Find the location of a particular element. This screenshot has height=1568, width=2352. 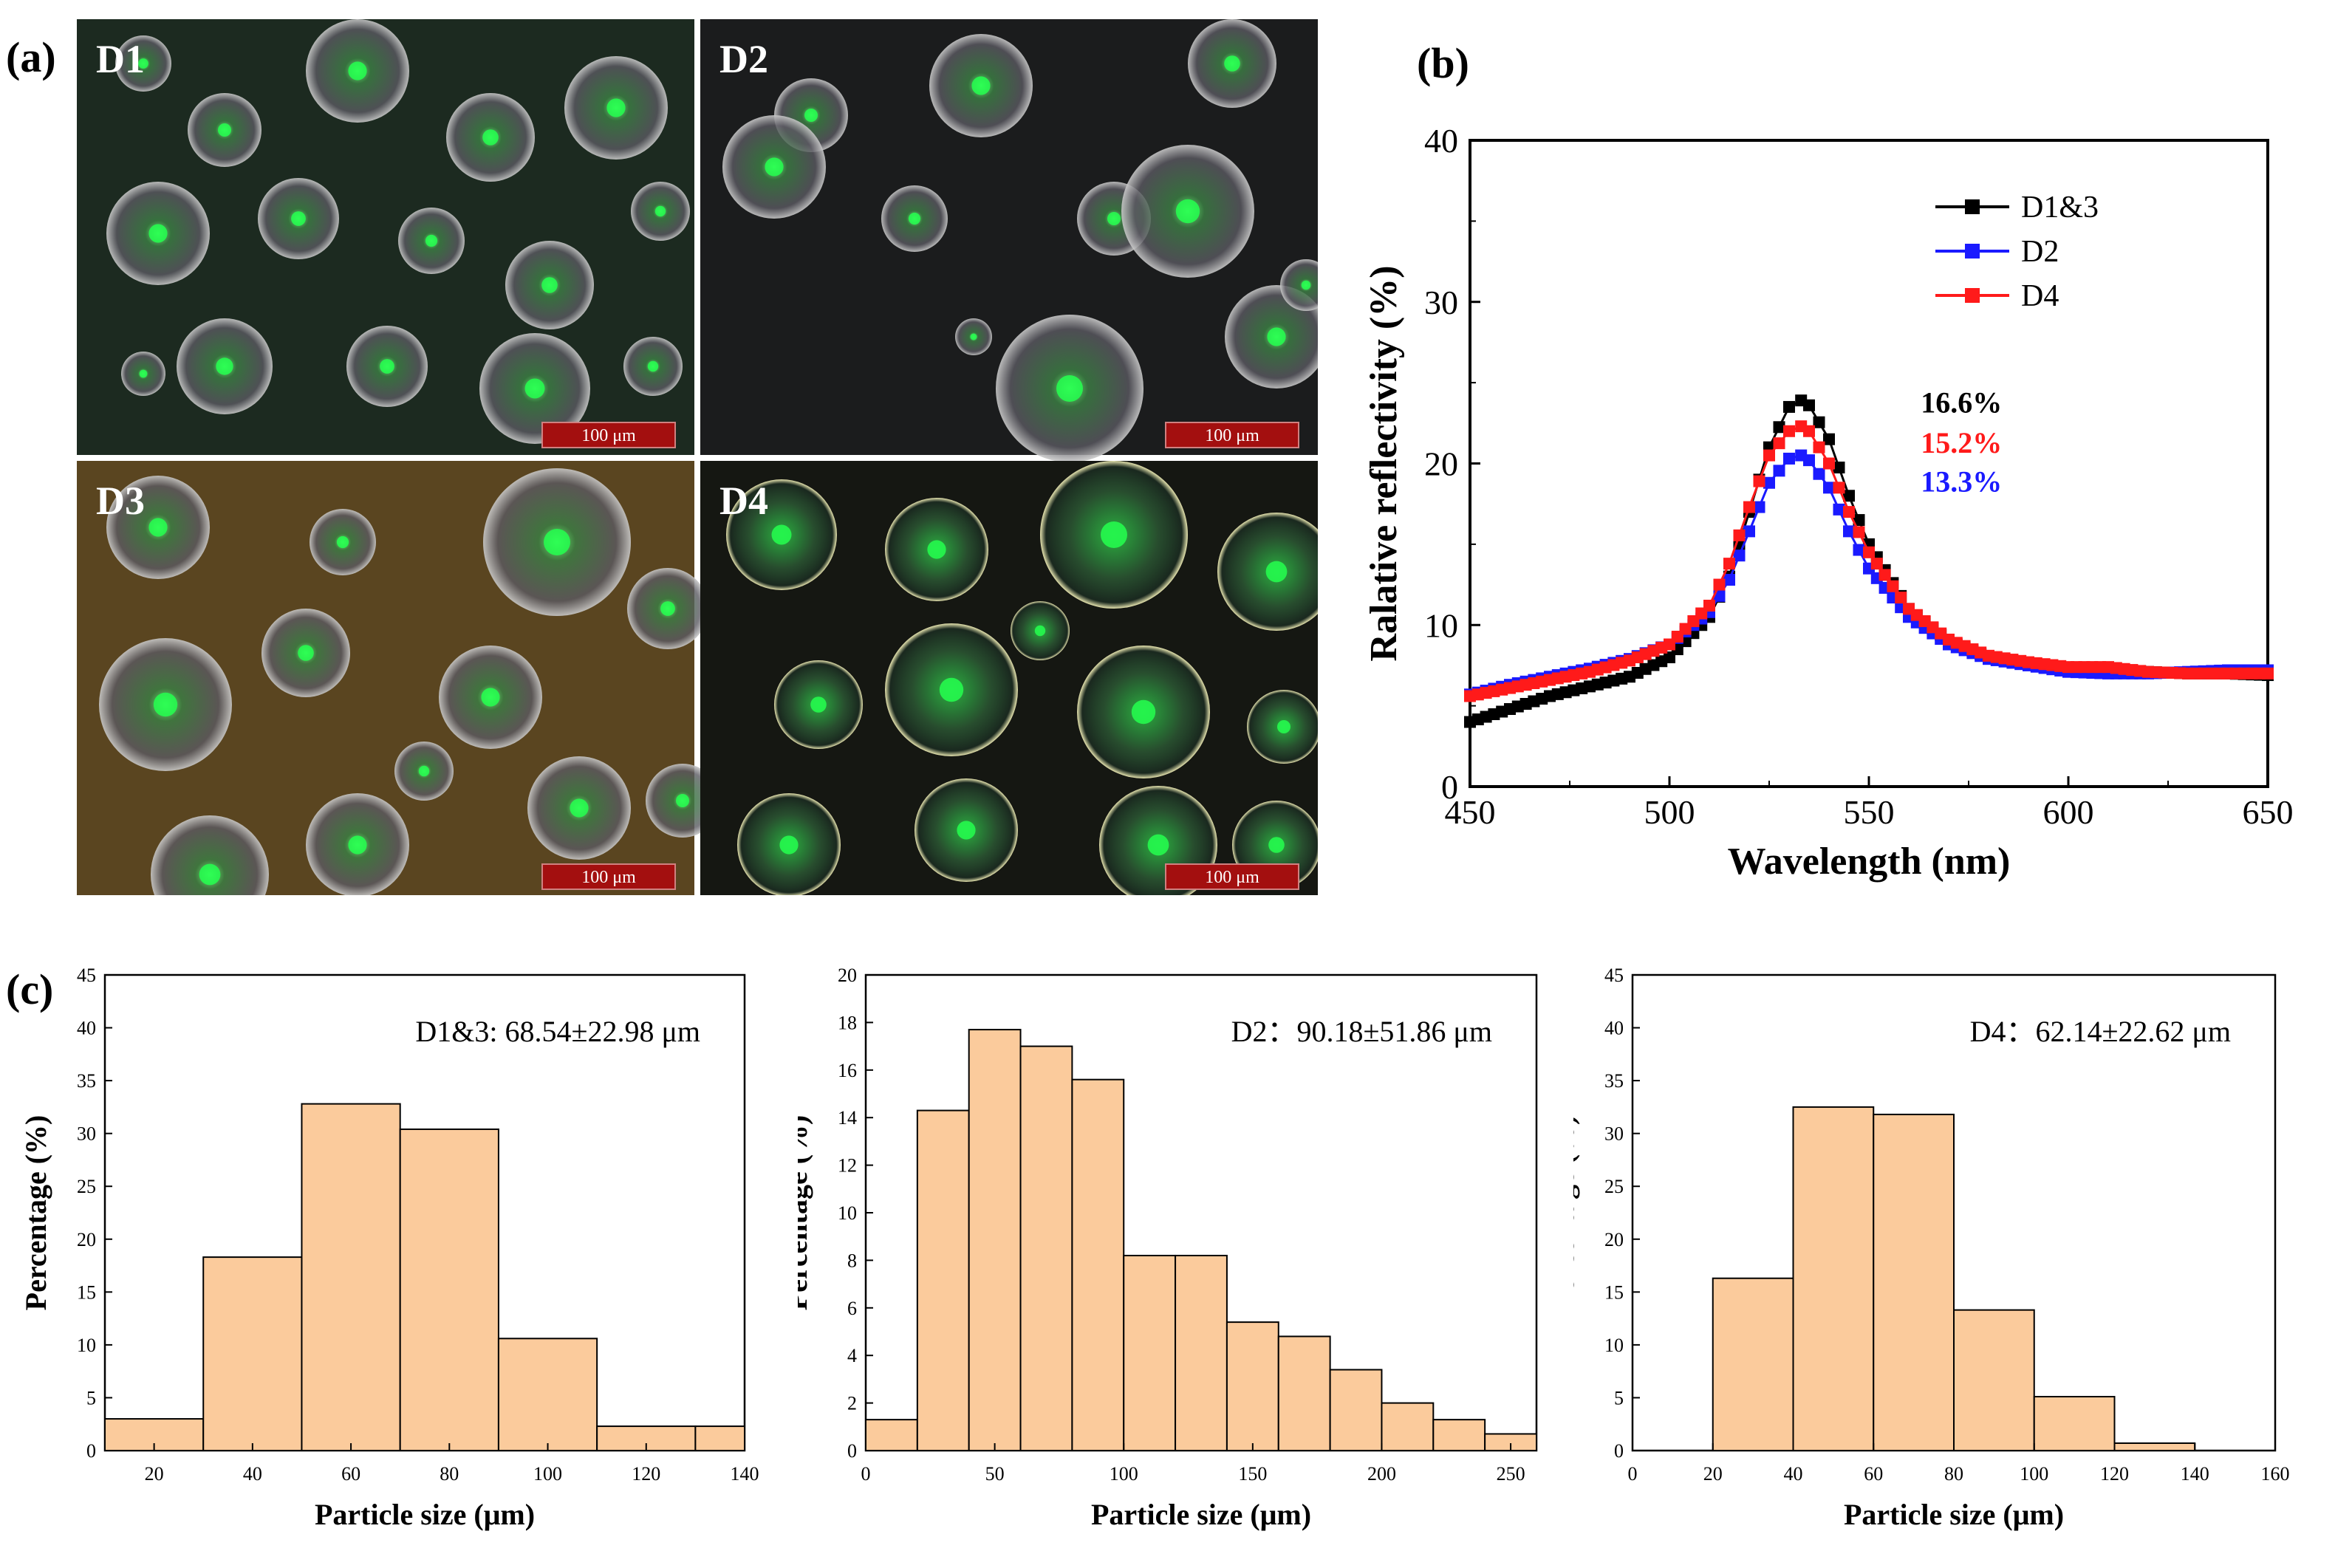

panel-label-b: (b) is located at coordinates (1443, 63).